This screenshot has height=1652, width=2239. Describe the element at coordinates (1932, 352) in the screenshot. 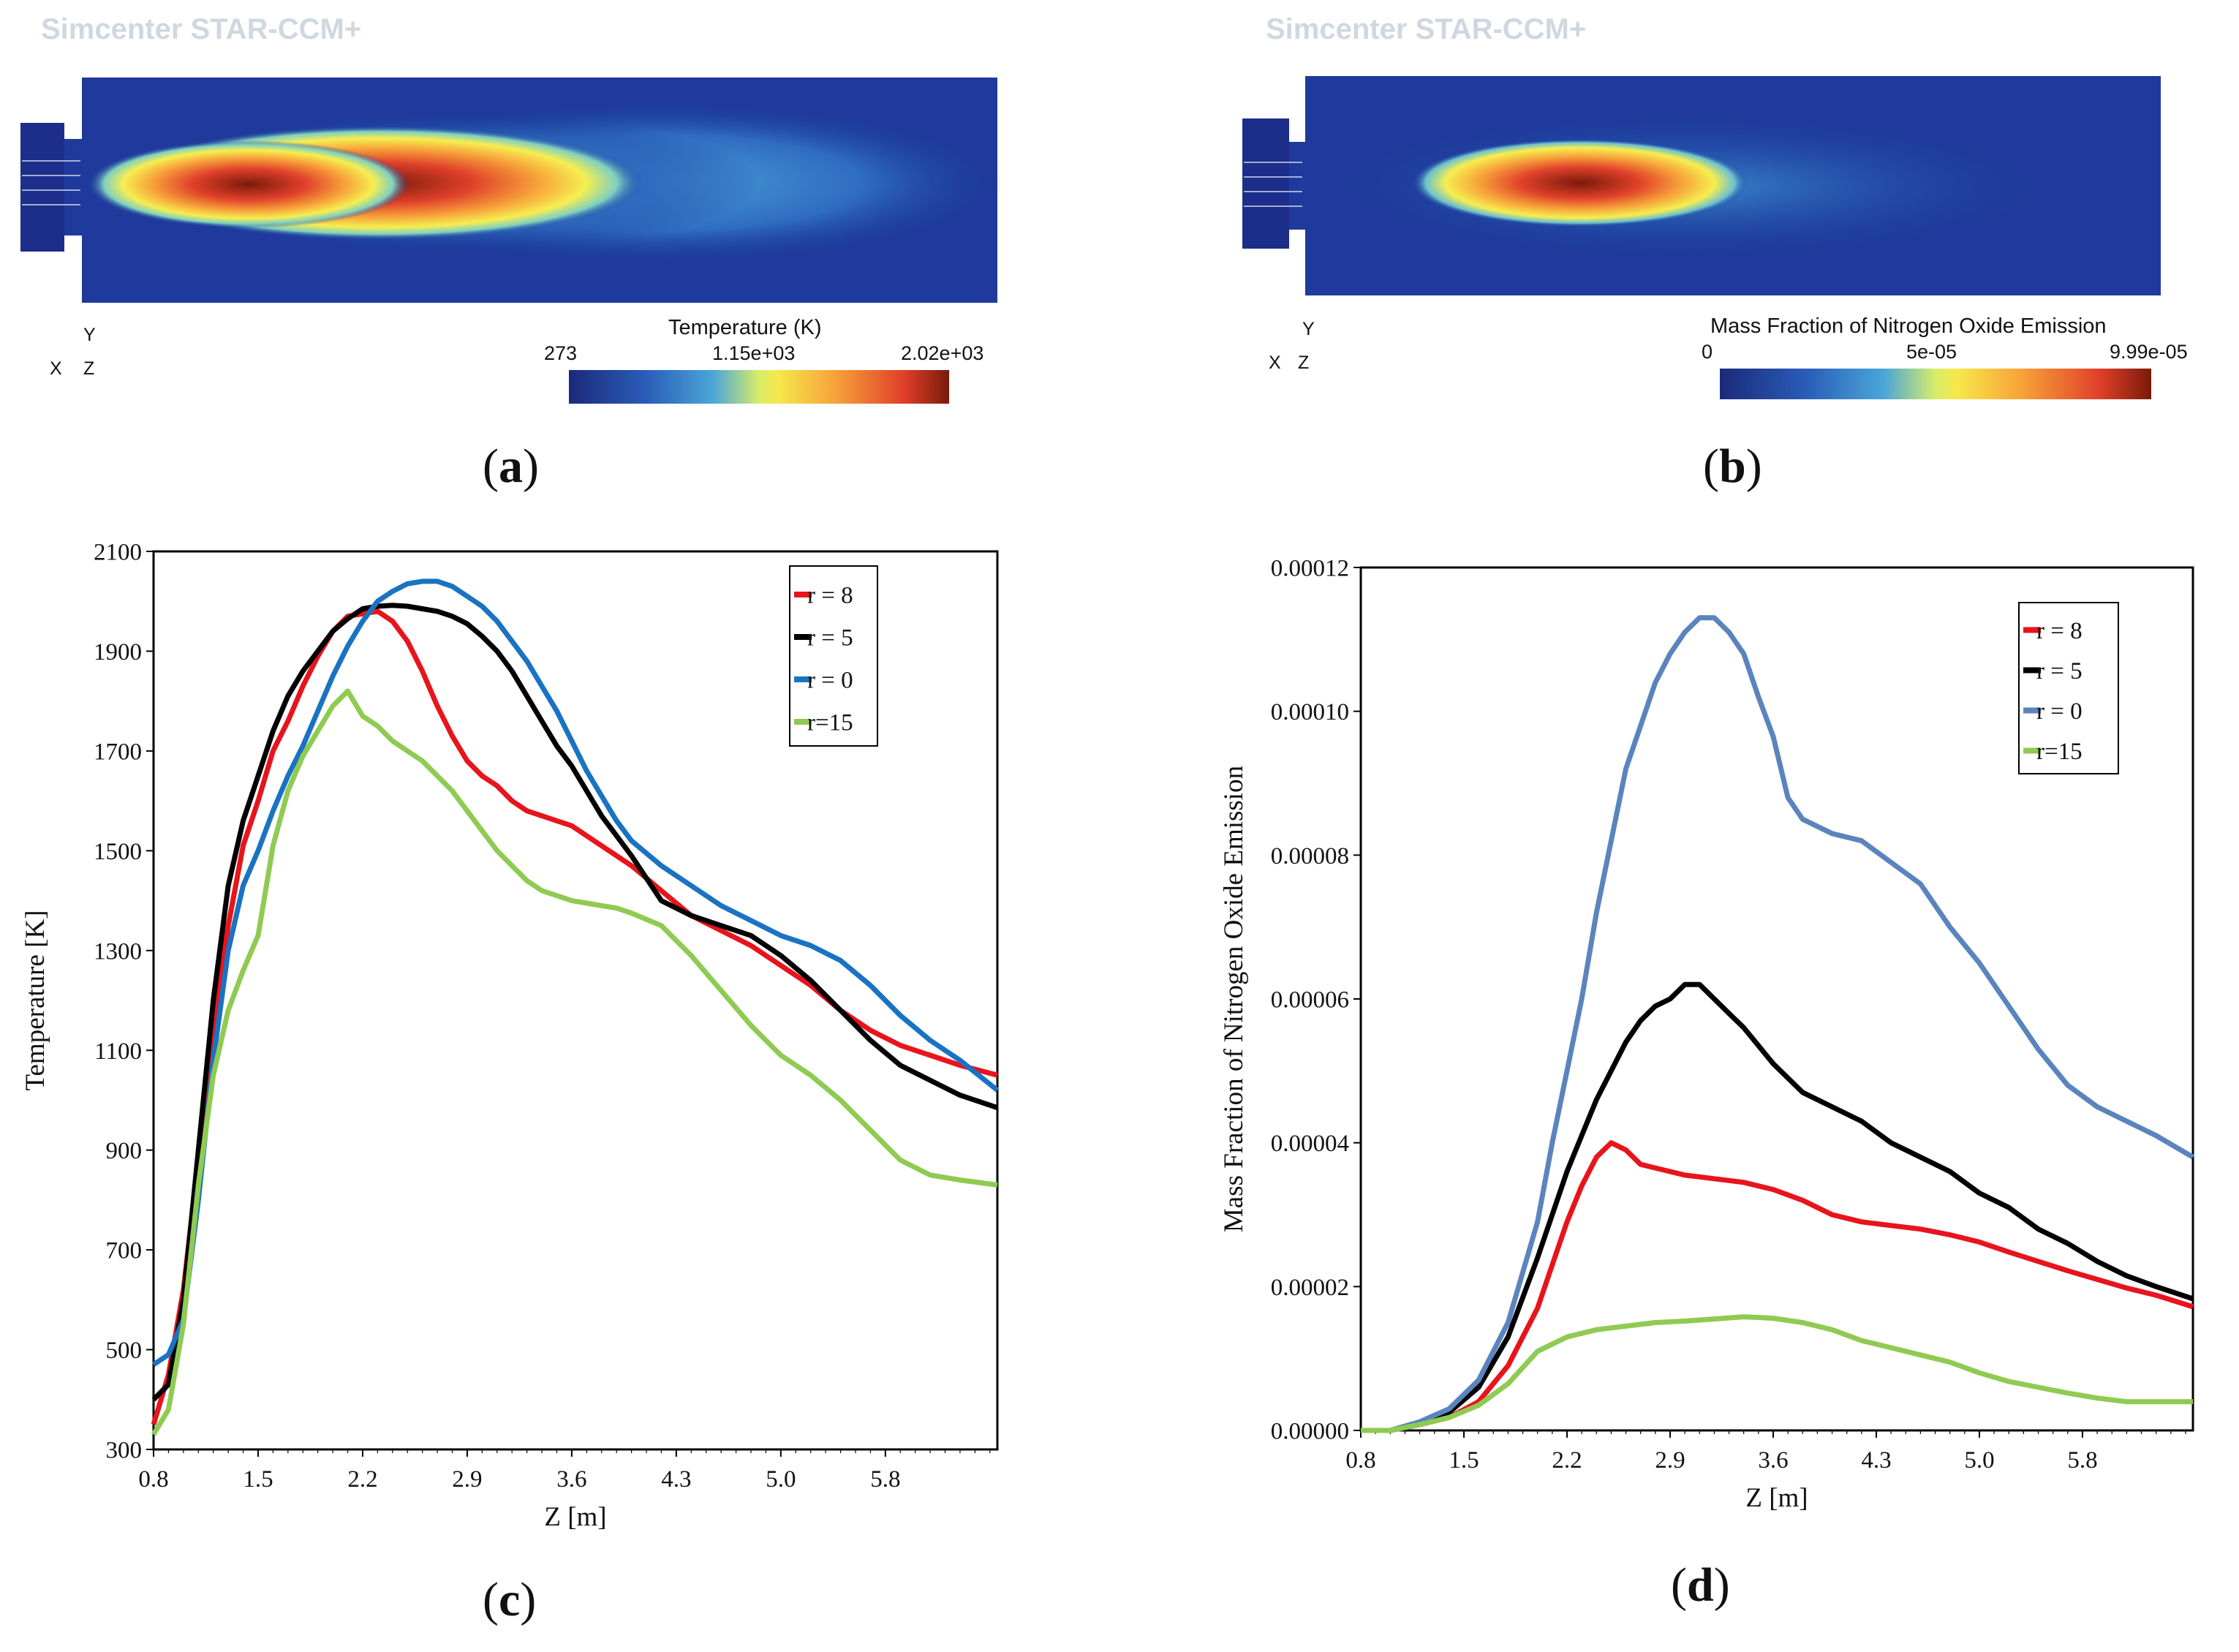

I see `colorbar-mid-label: 5e-05` at that location.